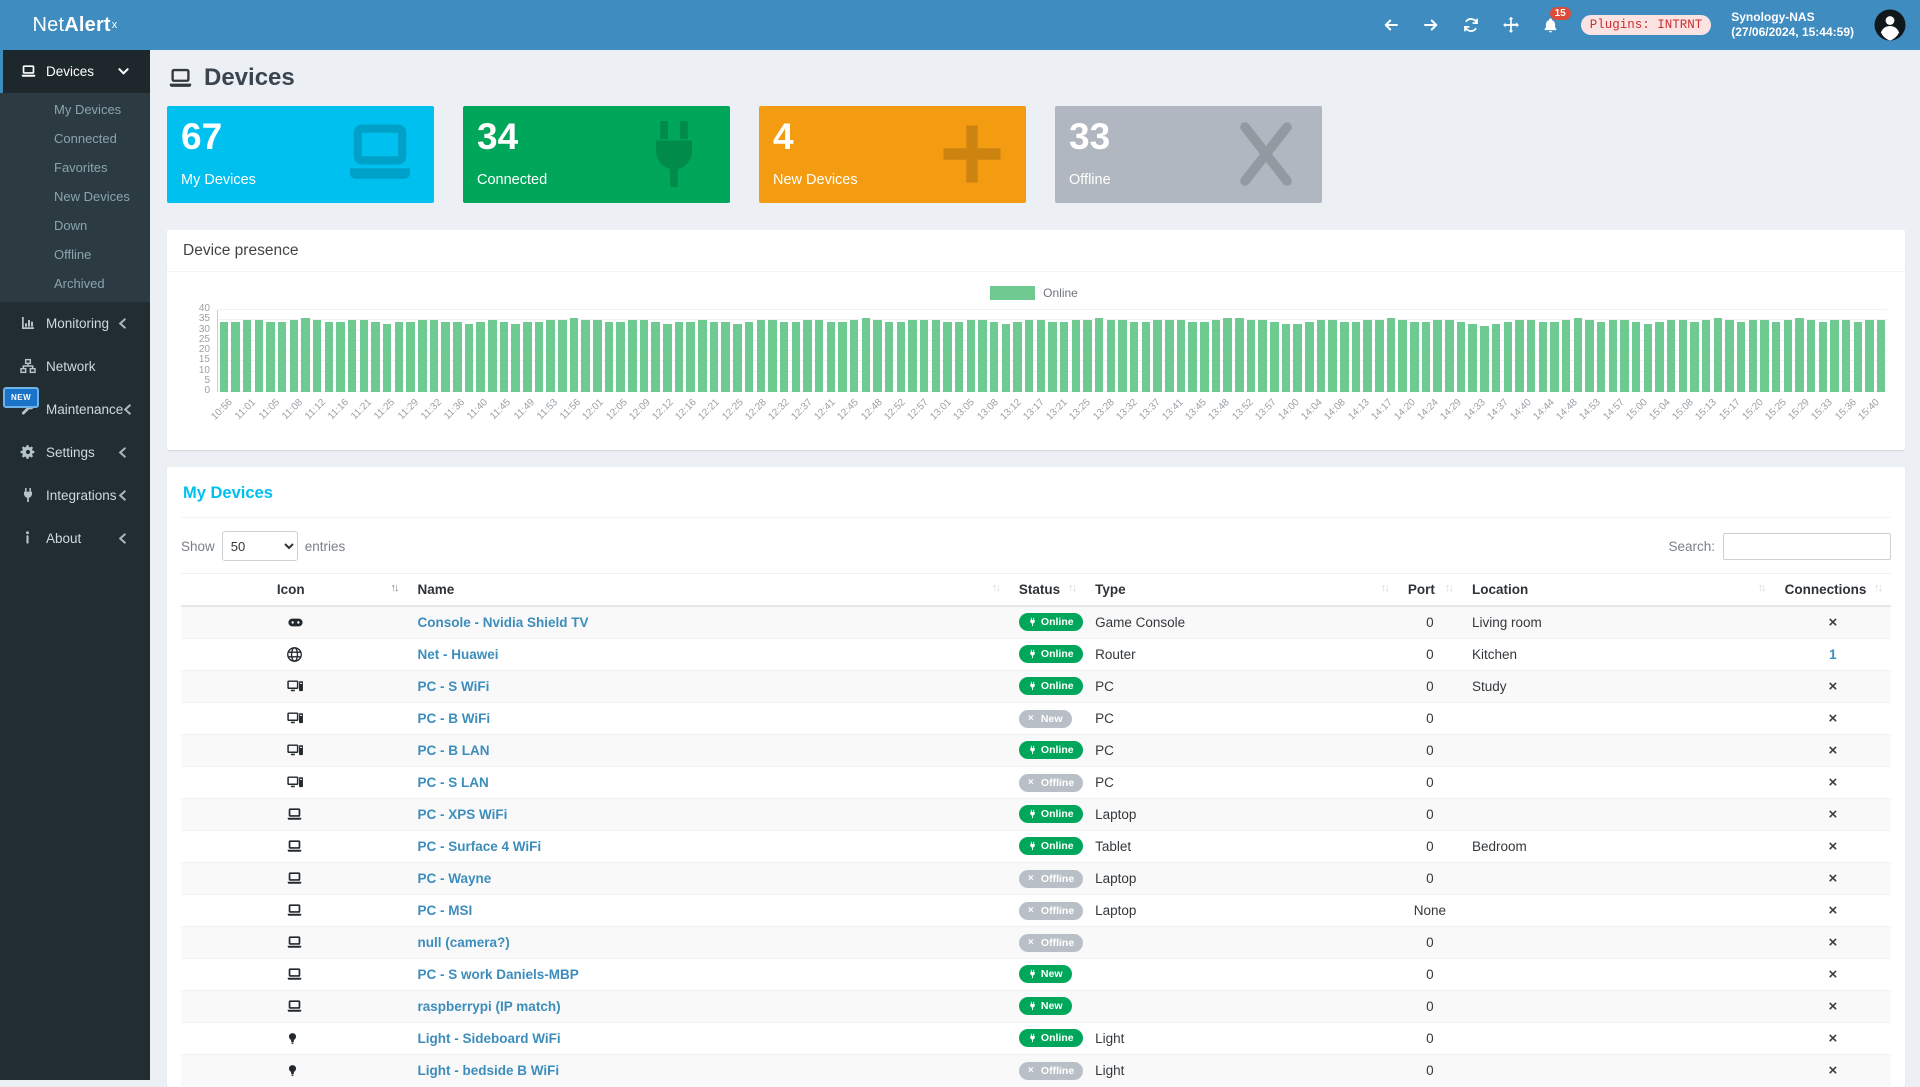 This screenshot has width=1920, height=1087. Describe the element at coordinates (1430, 590) in the screenshot. I see `column-header-port: Port↑↓` at that location.